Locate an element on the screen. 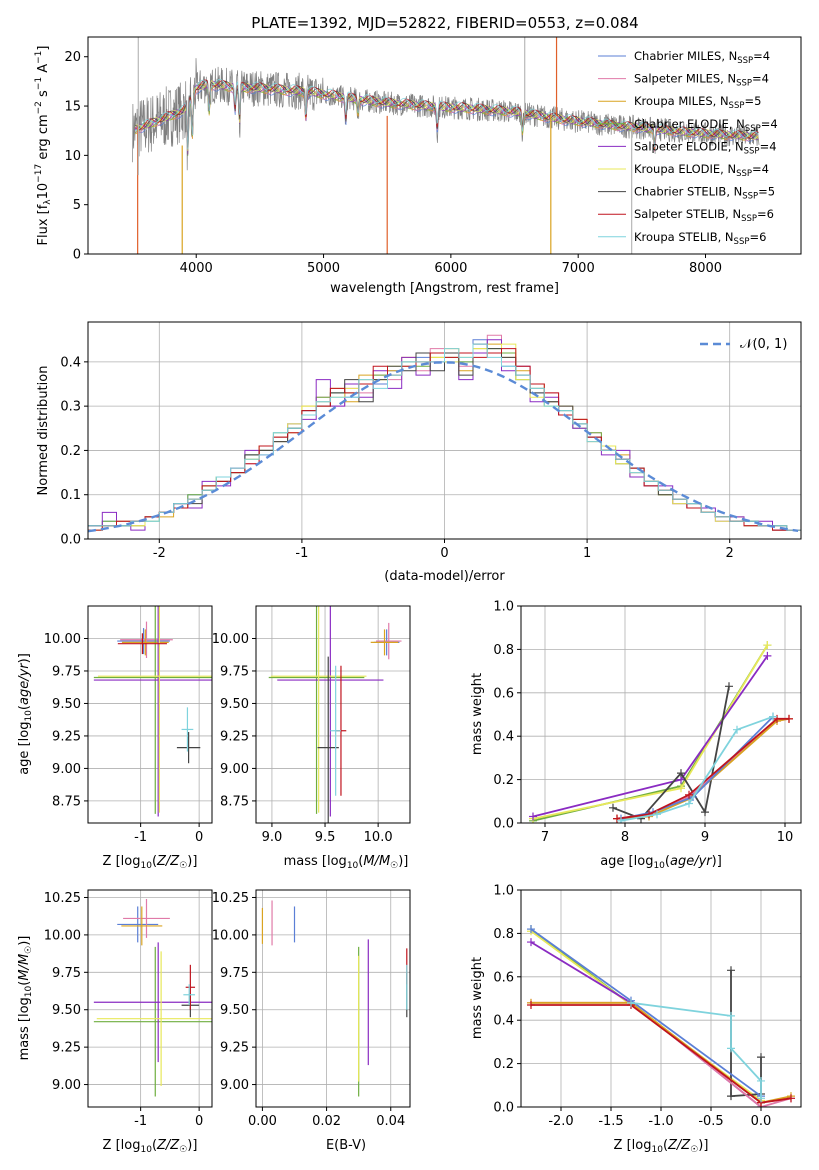 This screenshot has width=819, height=1170. residuals-ytick-label-3: 0.3 is located at coordinates (70, 407).